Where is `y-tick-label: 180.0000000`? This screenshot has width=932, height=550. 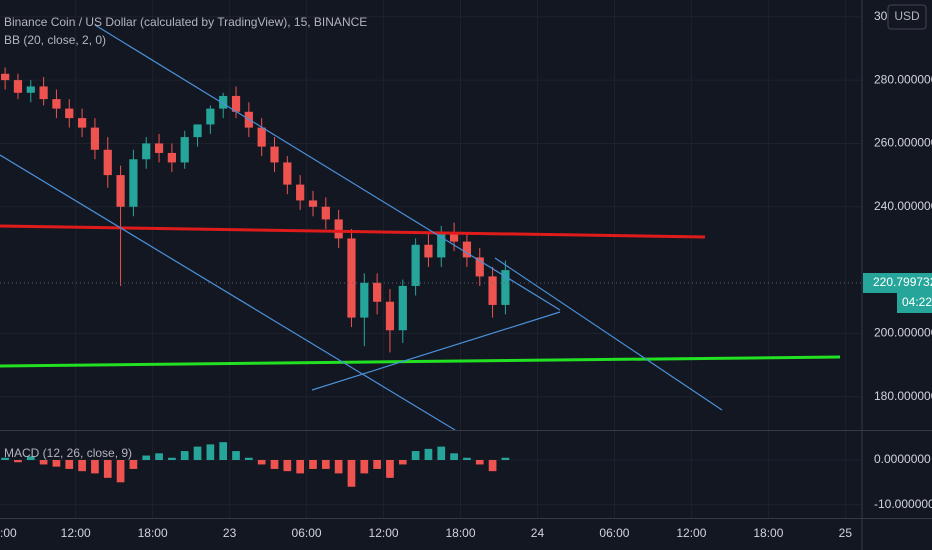 y-tick-label: 180.0000000 is located at coordinates (903, 396).